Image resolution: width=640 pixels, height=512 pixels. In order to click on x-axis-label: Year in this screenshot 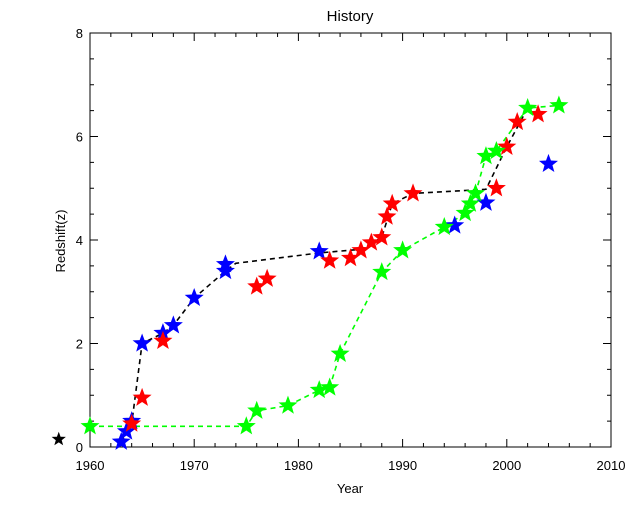, I will do `click(350, 488)`.